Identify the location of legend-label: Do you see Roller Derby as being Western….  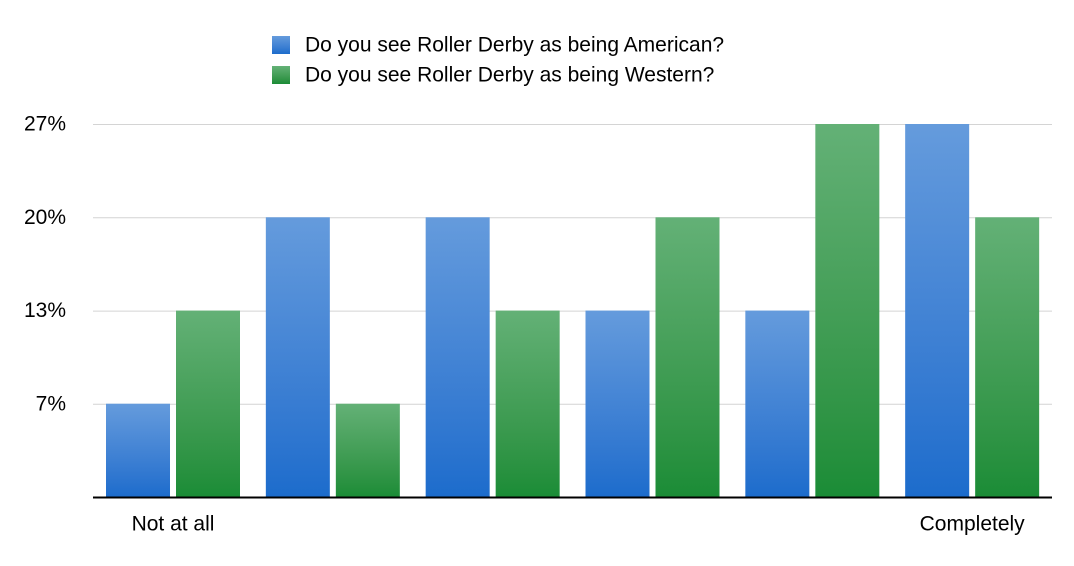
(509, 75).